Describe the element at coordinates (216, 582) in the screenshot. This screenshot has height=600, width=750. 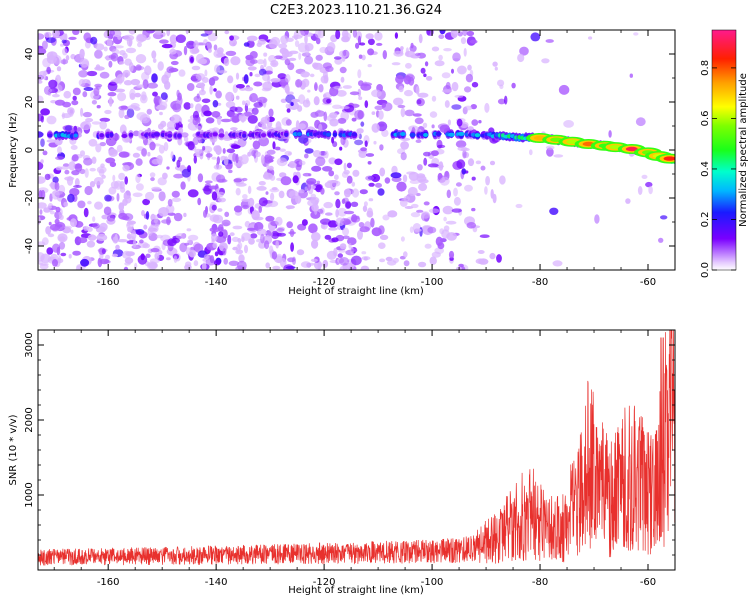
I see `x-tick-label: -140` at that location.